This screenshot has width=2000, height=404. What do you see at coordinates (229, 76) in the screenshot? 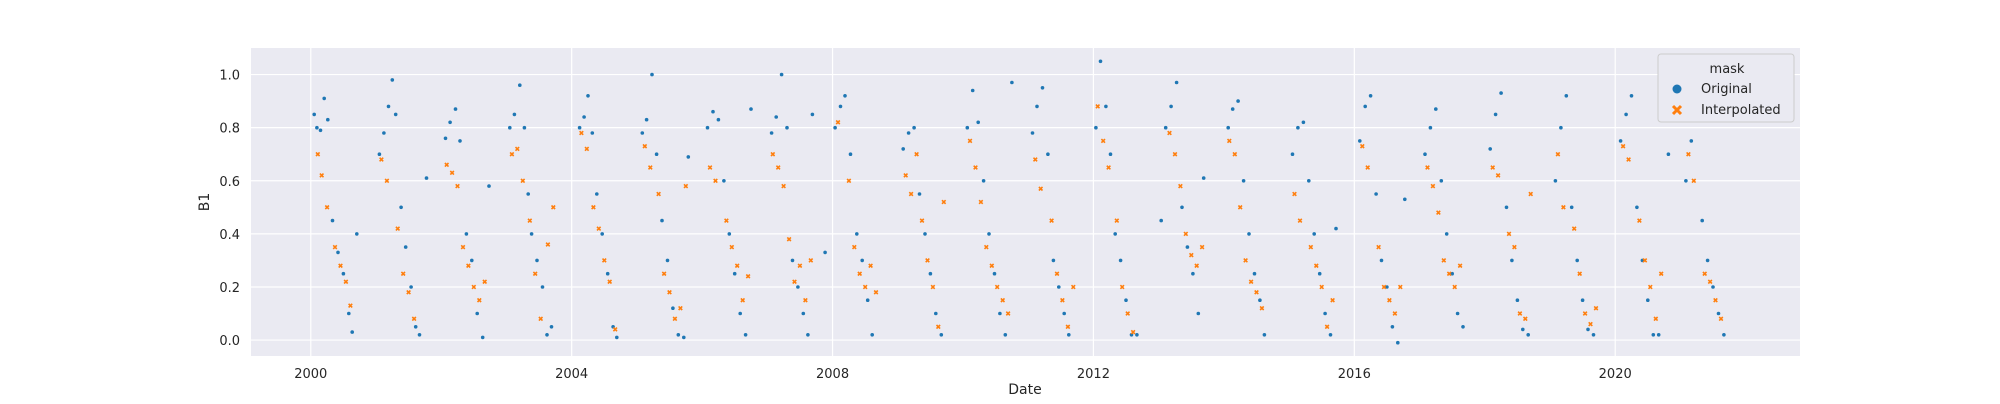
I see `y-tick-label: 1.0` at bounding box center [229, 76].